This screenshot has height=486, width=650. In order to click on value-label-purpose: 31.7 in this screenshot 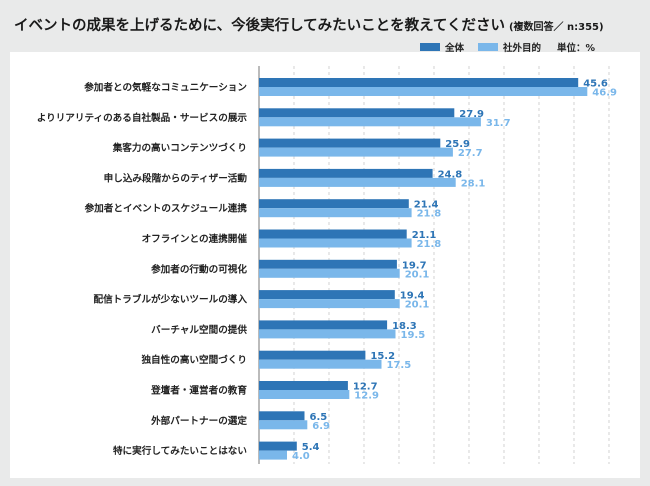, I will do `click(498, 123)`.